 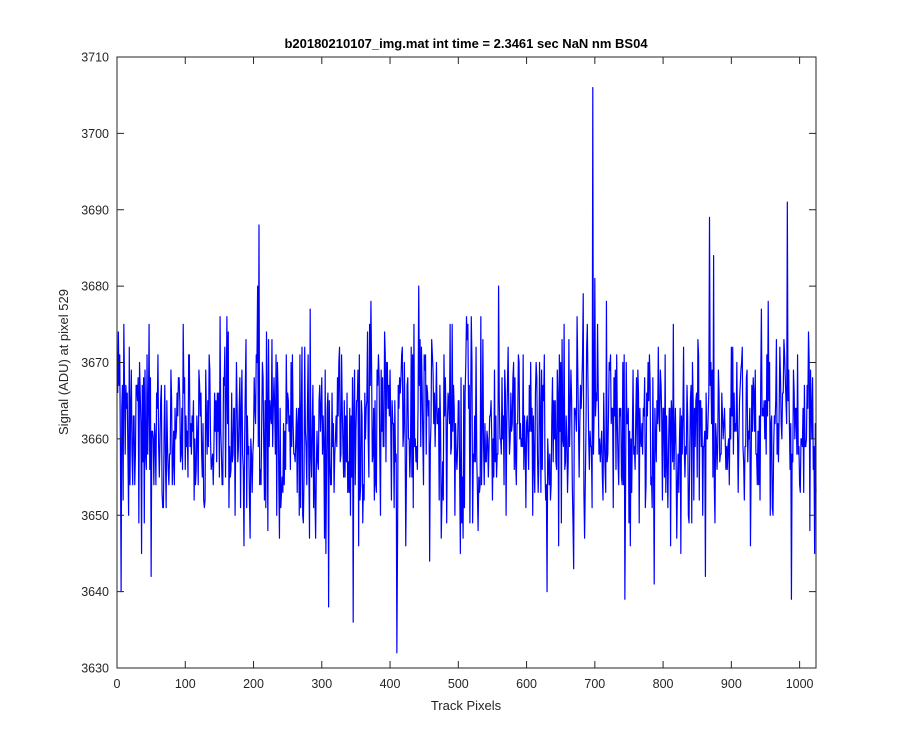 What do you see at coordinates (63, 362) in the screenshot?
I see `y-axis-label: Signal (ADU) at pixel 529` at bounding box center [63, 362].